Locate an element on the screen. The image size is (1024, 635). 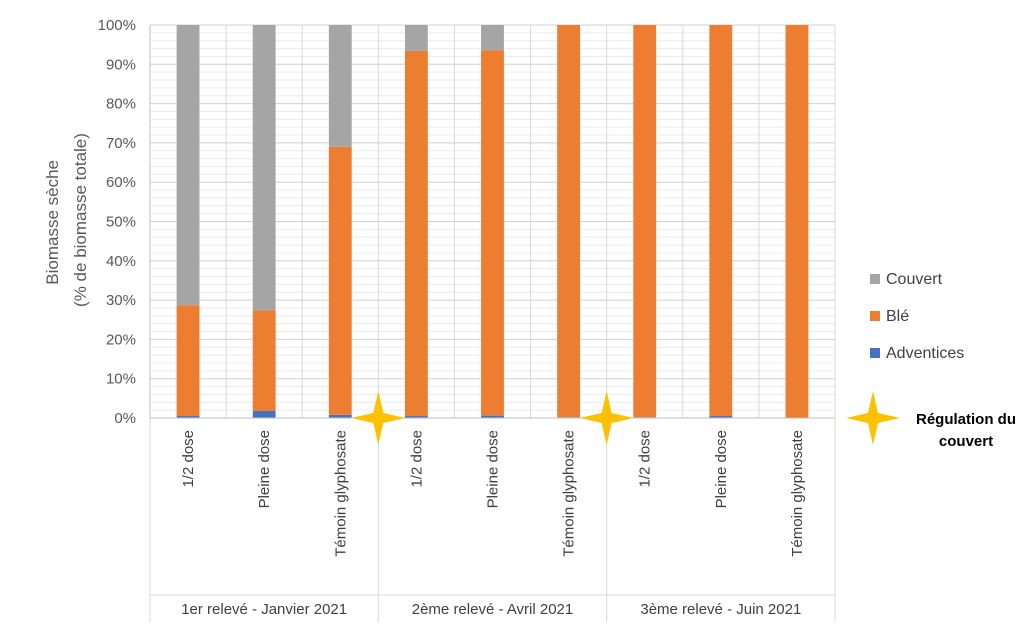
annotation: Régulation du couvert is located at coordinates (931, 420).